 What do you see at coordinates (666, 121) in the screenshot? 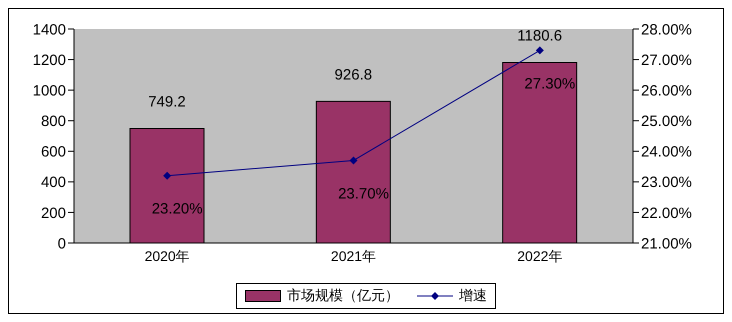
I see `y2-tick-label: 25.00%` at bounding box center [666, 121].